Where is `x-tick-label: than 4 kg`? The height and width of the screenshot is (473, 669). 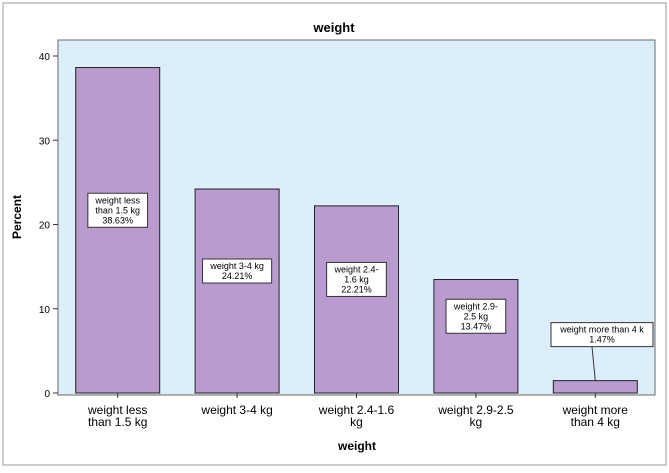
x-tick-label: than 4 kg is located at coordinates (595, 422).